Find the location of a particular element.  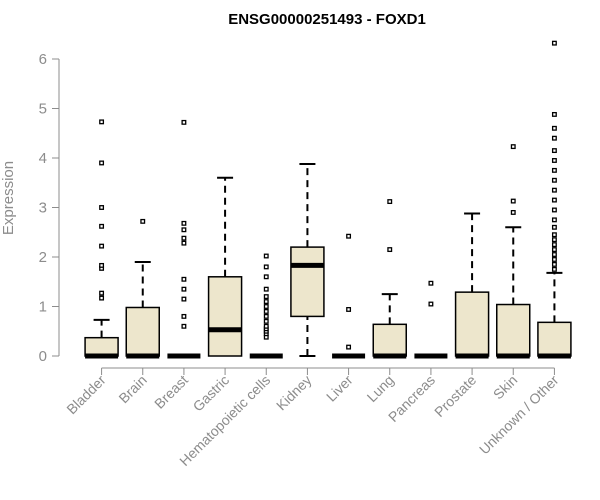

box-gastric is located at coordinates (225, 266).